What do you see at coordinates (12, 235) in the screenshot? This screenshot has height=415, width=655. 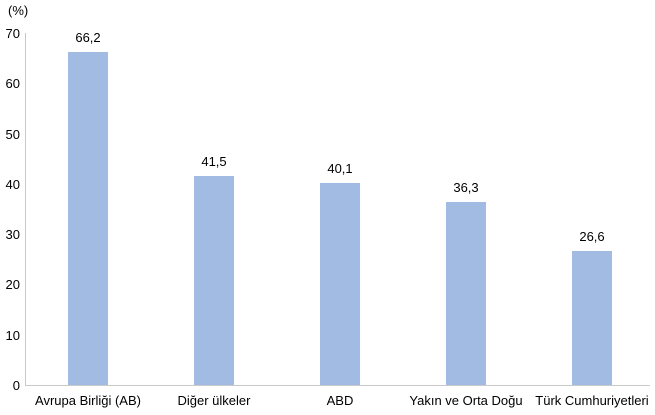 I see `y-axis-tick-label: 30` at bounding box center [12, 235].